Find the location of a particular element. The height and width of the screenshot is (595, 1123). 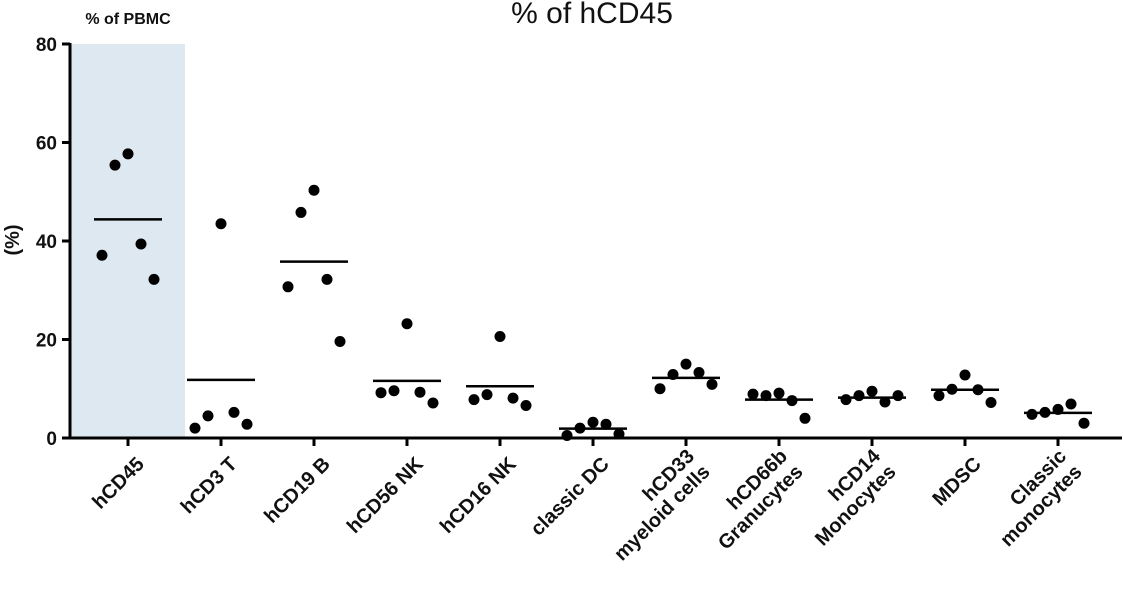

x-category-label: hCD16 NK is located at coordinates (478, 495).